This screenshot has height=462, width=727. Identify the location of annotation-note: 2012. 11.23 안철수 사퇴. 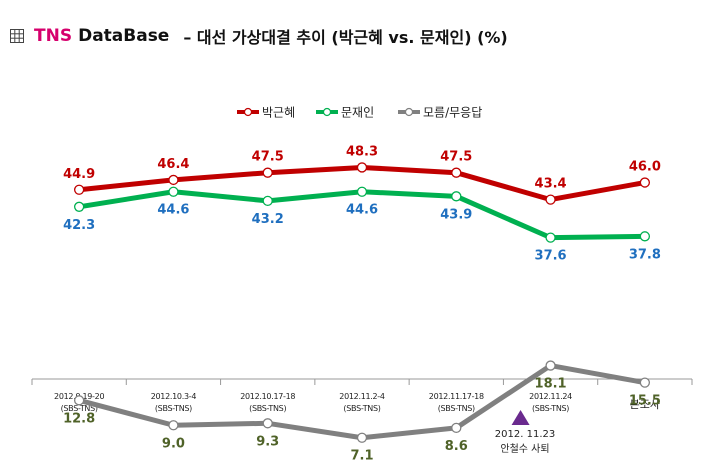
(525, 442).